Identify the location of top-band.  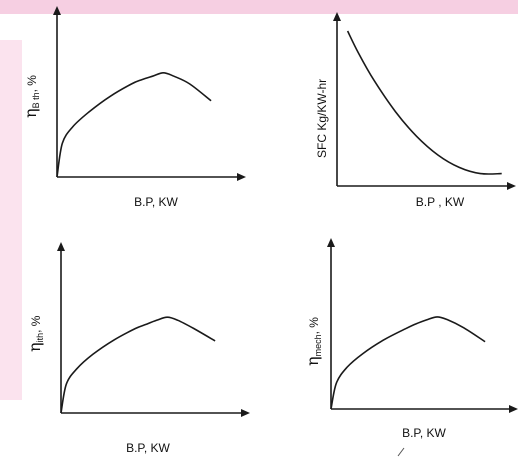
(259, 7).